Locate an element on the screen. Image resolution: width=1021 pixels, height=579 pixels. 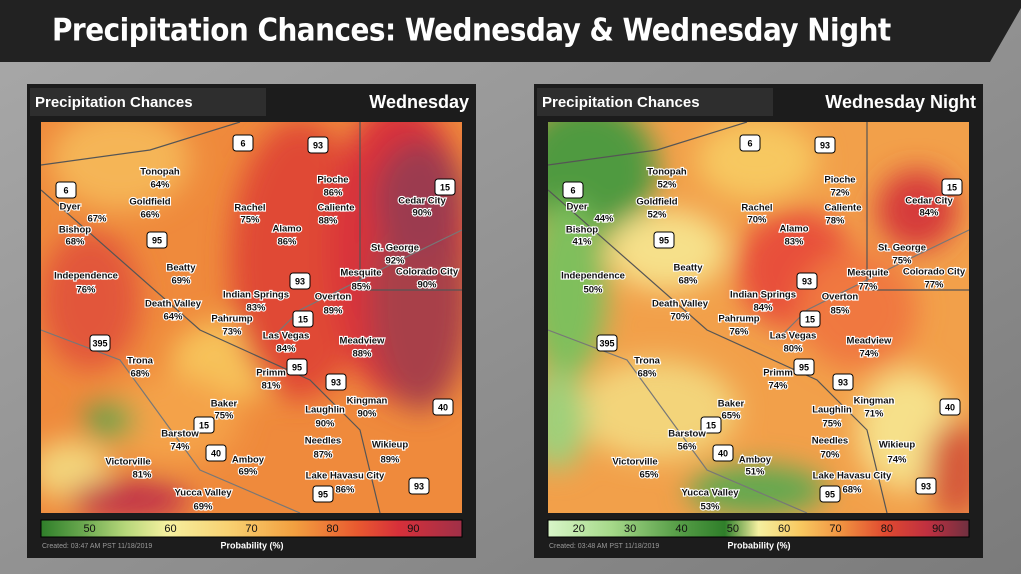
city-name: Yucca Valley is located at coordinates (203, 493).